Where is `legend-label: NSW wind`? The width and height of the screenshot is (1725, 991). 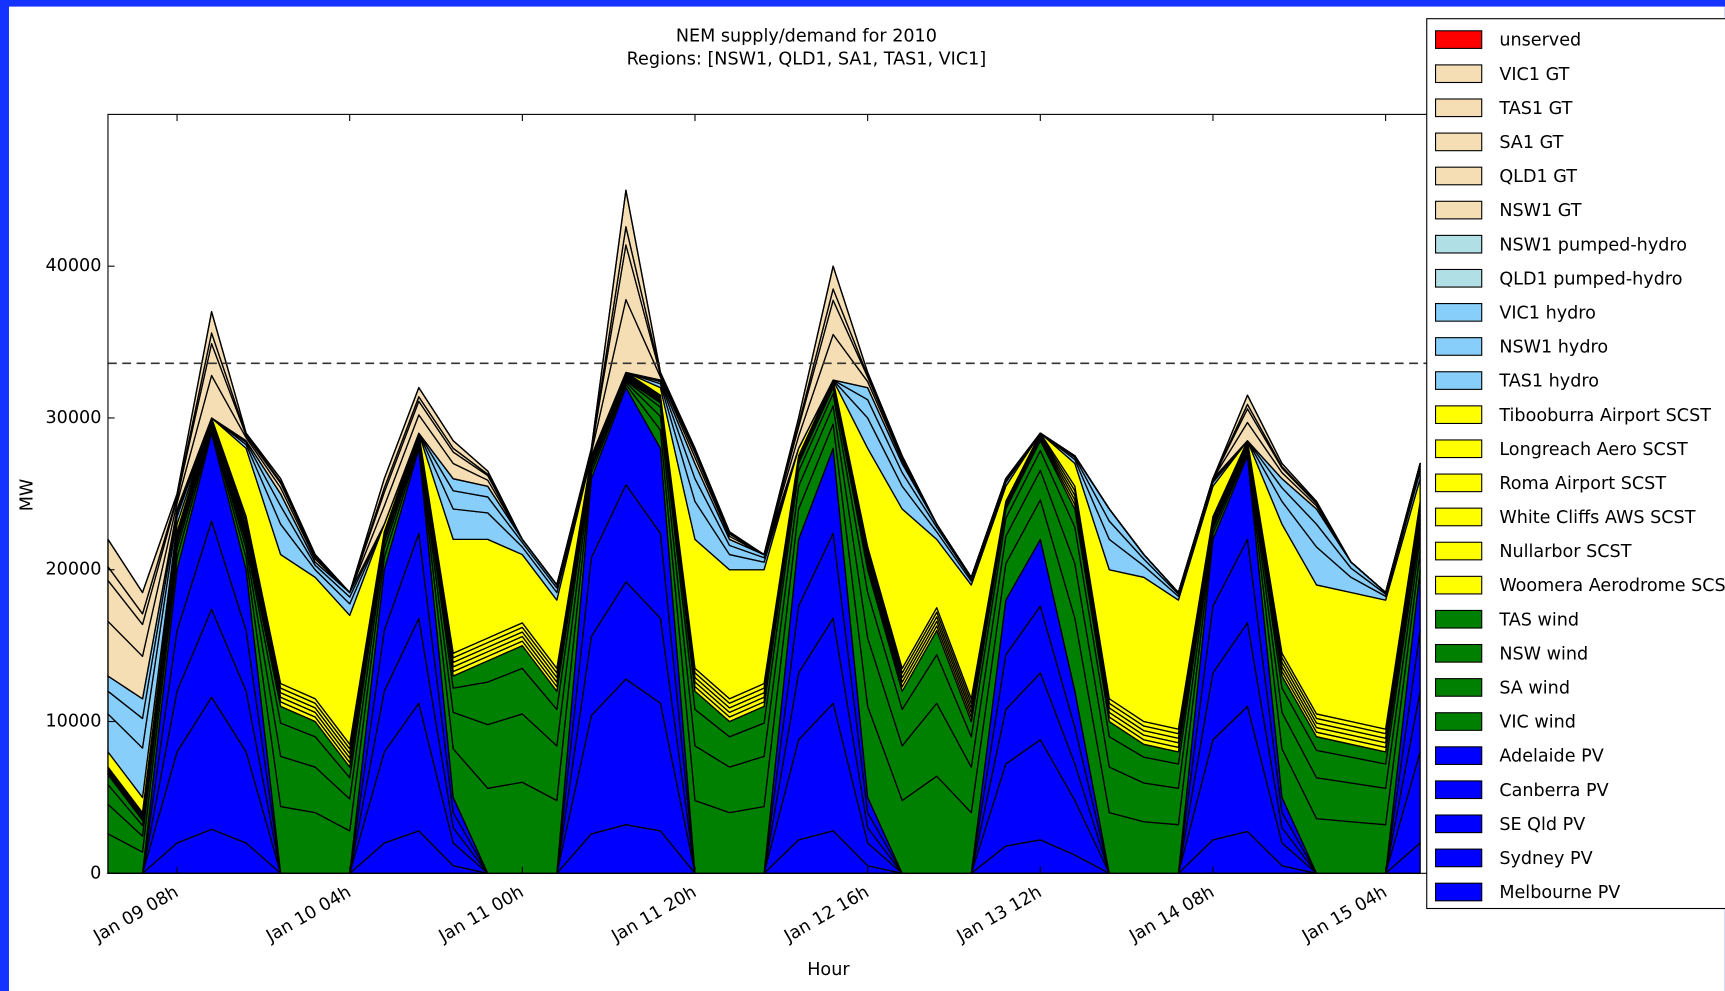
legend-label: NSW wind is located at coordinates (1543, 654).